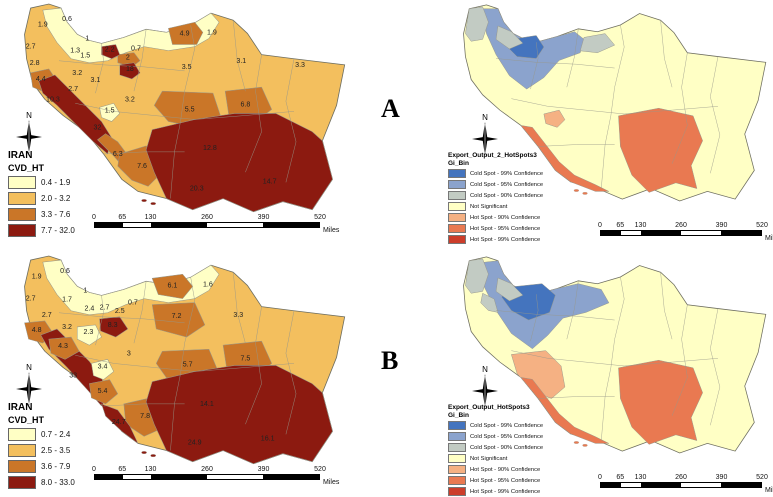  What do you see at coordinates (208, 284) in the screenshot?
I see `region-value-label: 1.6` at bounding box center [208, 284].